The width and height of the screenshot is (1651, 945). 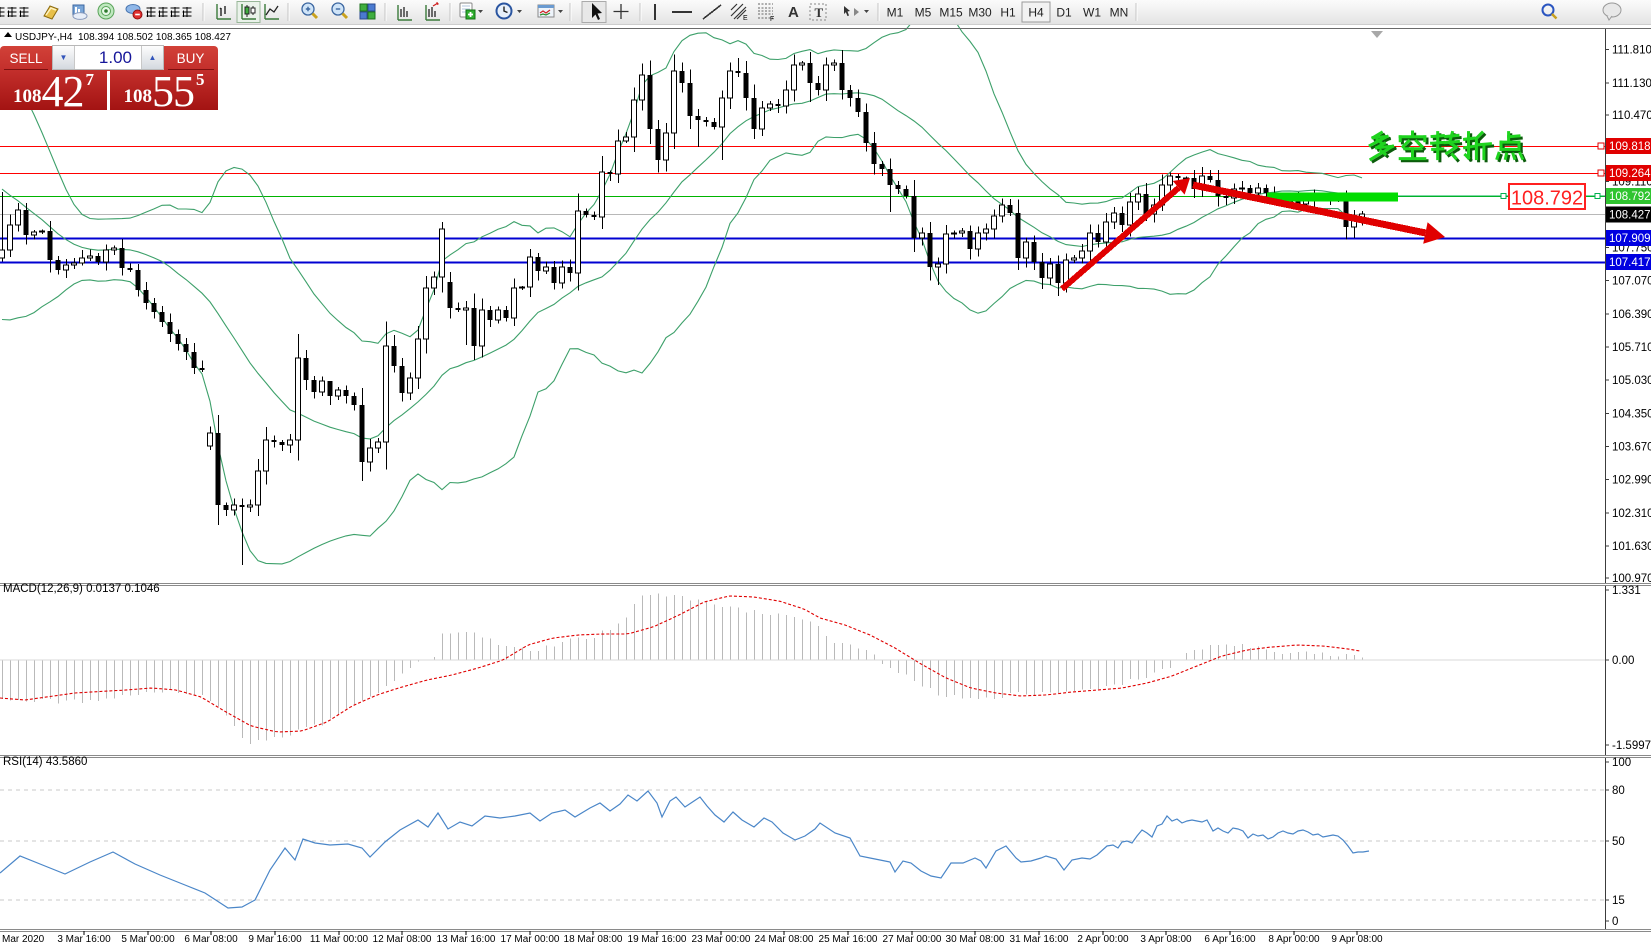 What do you see at coordinates (1357, 939) in the screenshot?
I see `svg-text: 9 Apr 08:00` at bounding box center [1357, 939].